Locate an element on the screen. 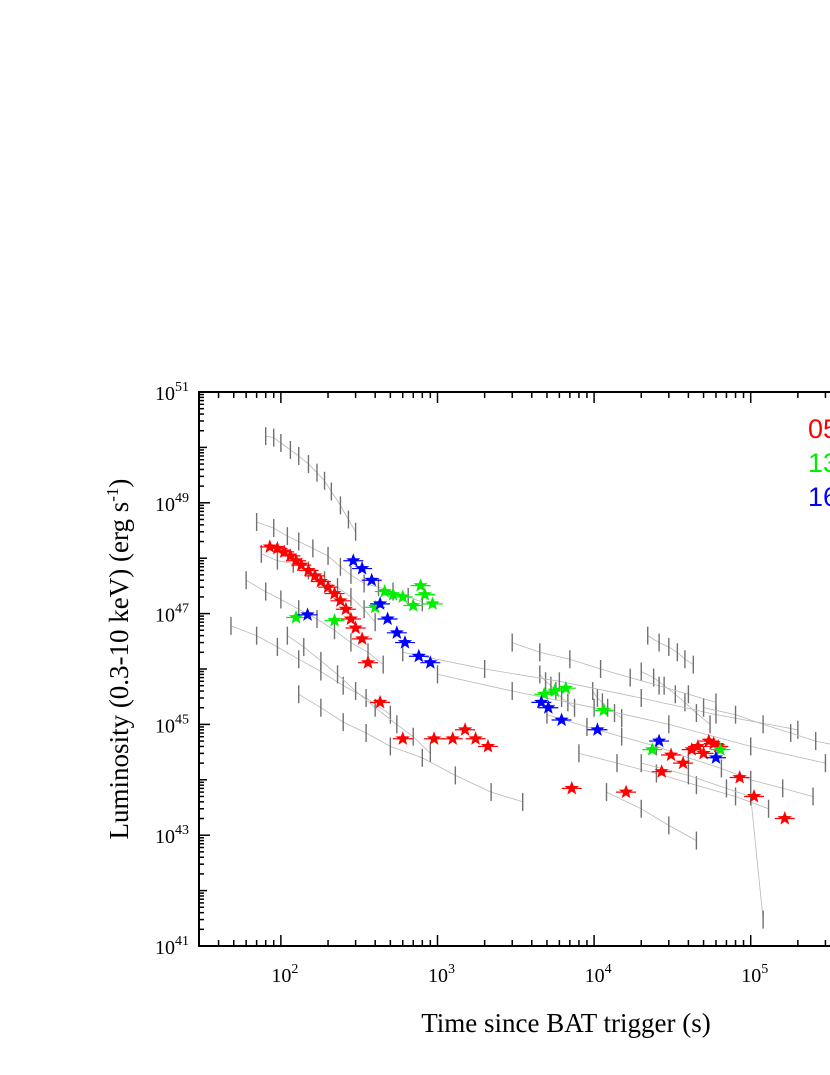 This screenshot has height=1075, width=830. tick-label: 1045 is located at coordinates (172, 724).